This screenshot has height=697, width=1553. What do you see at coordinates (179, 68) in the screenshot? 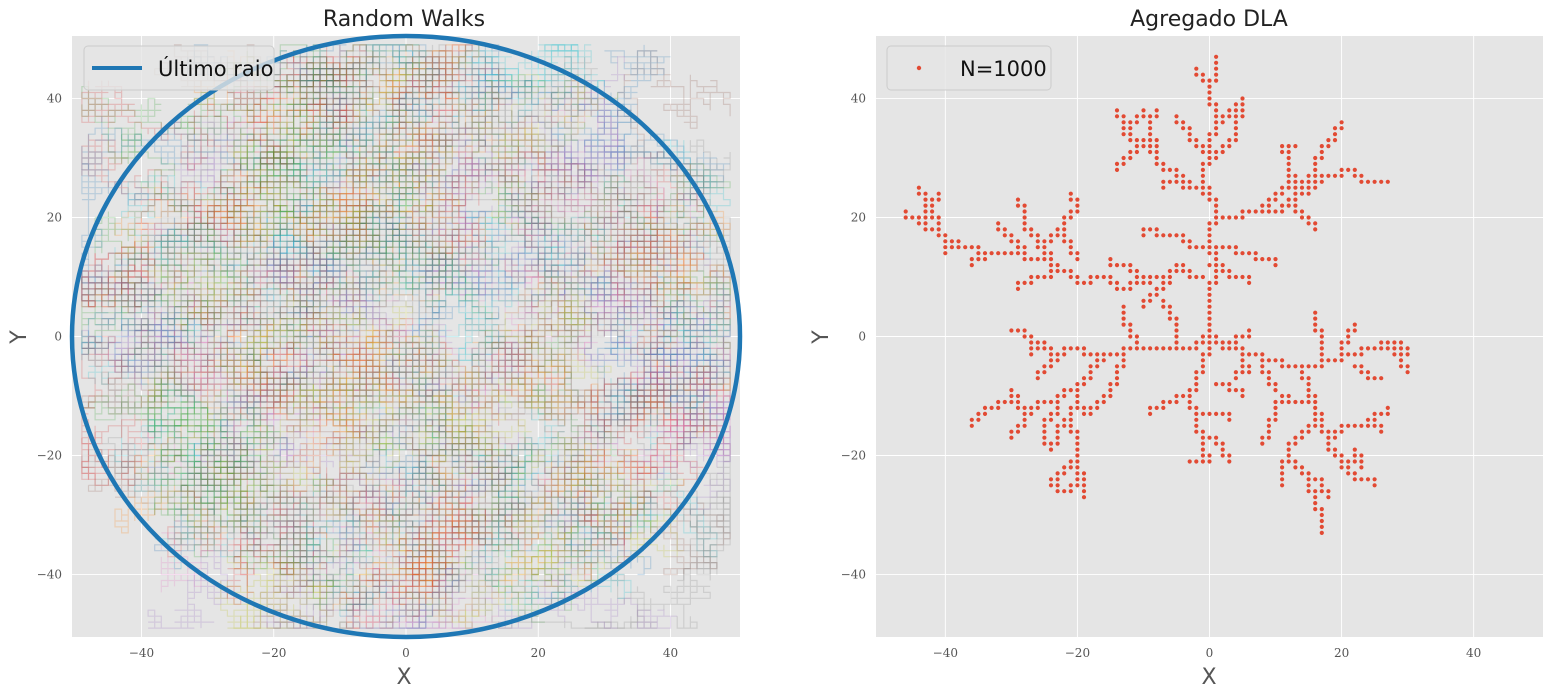
I see `legend: Último raio` at bounding box center [179, 68].